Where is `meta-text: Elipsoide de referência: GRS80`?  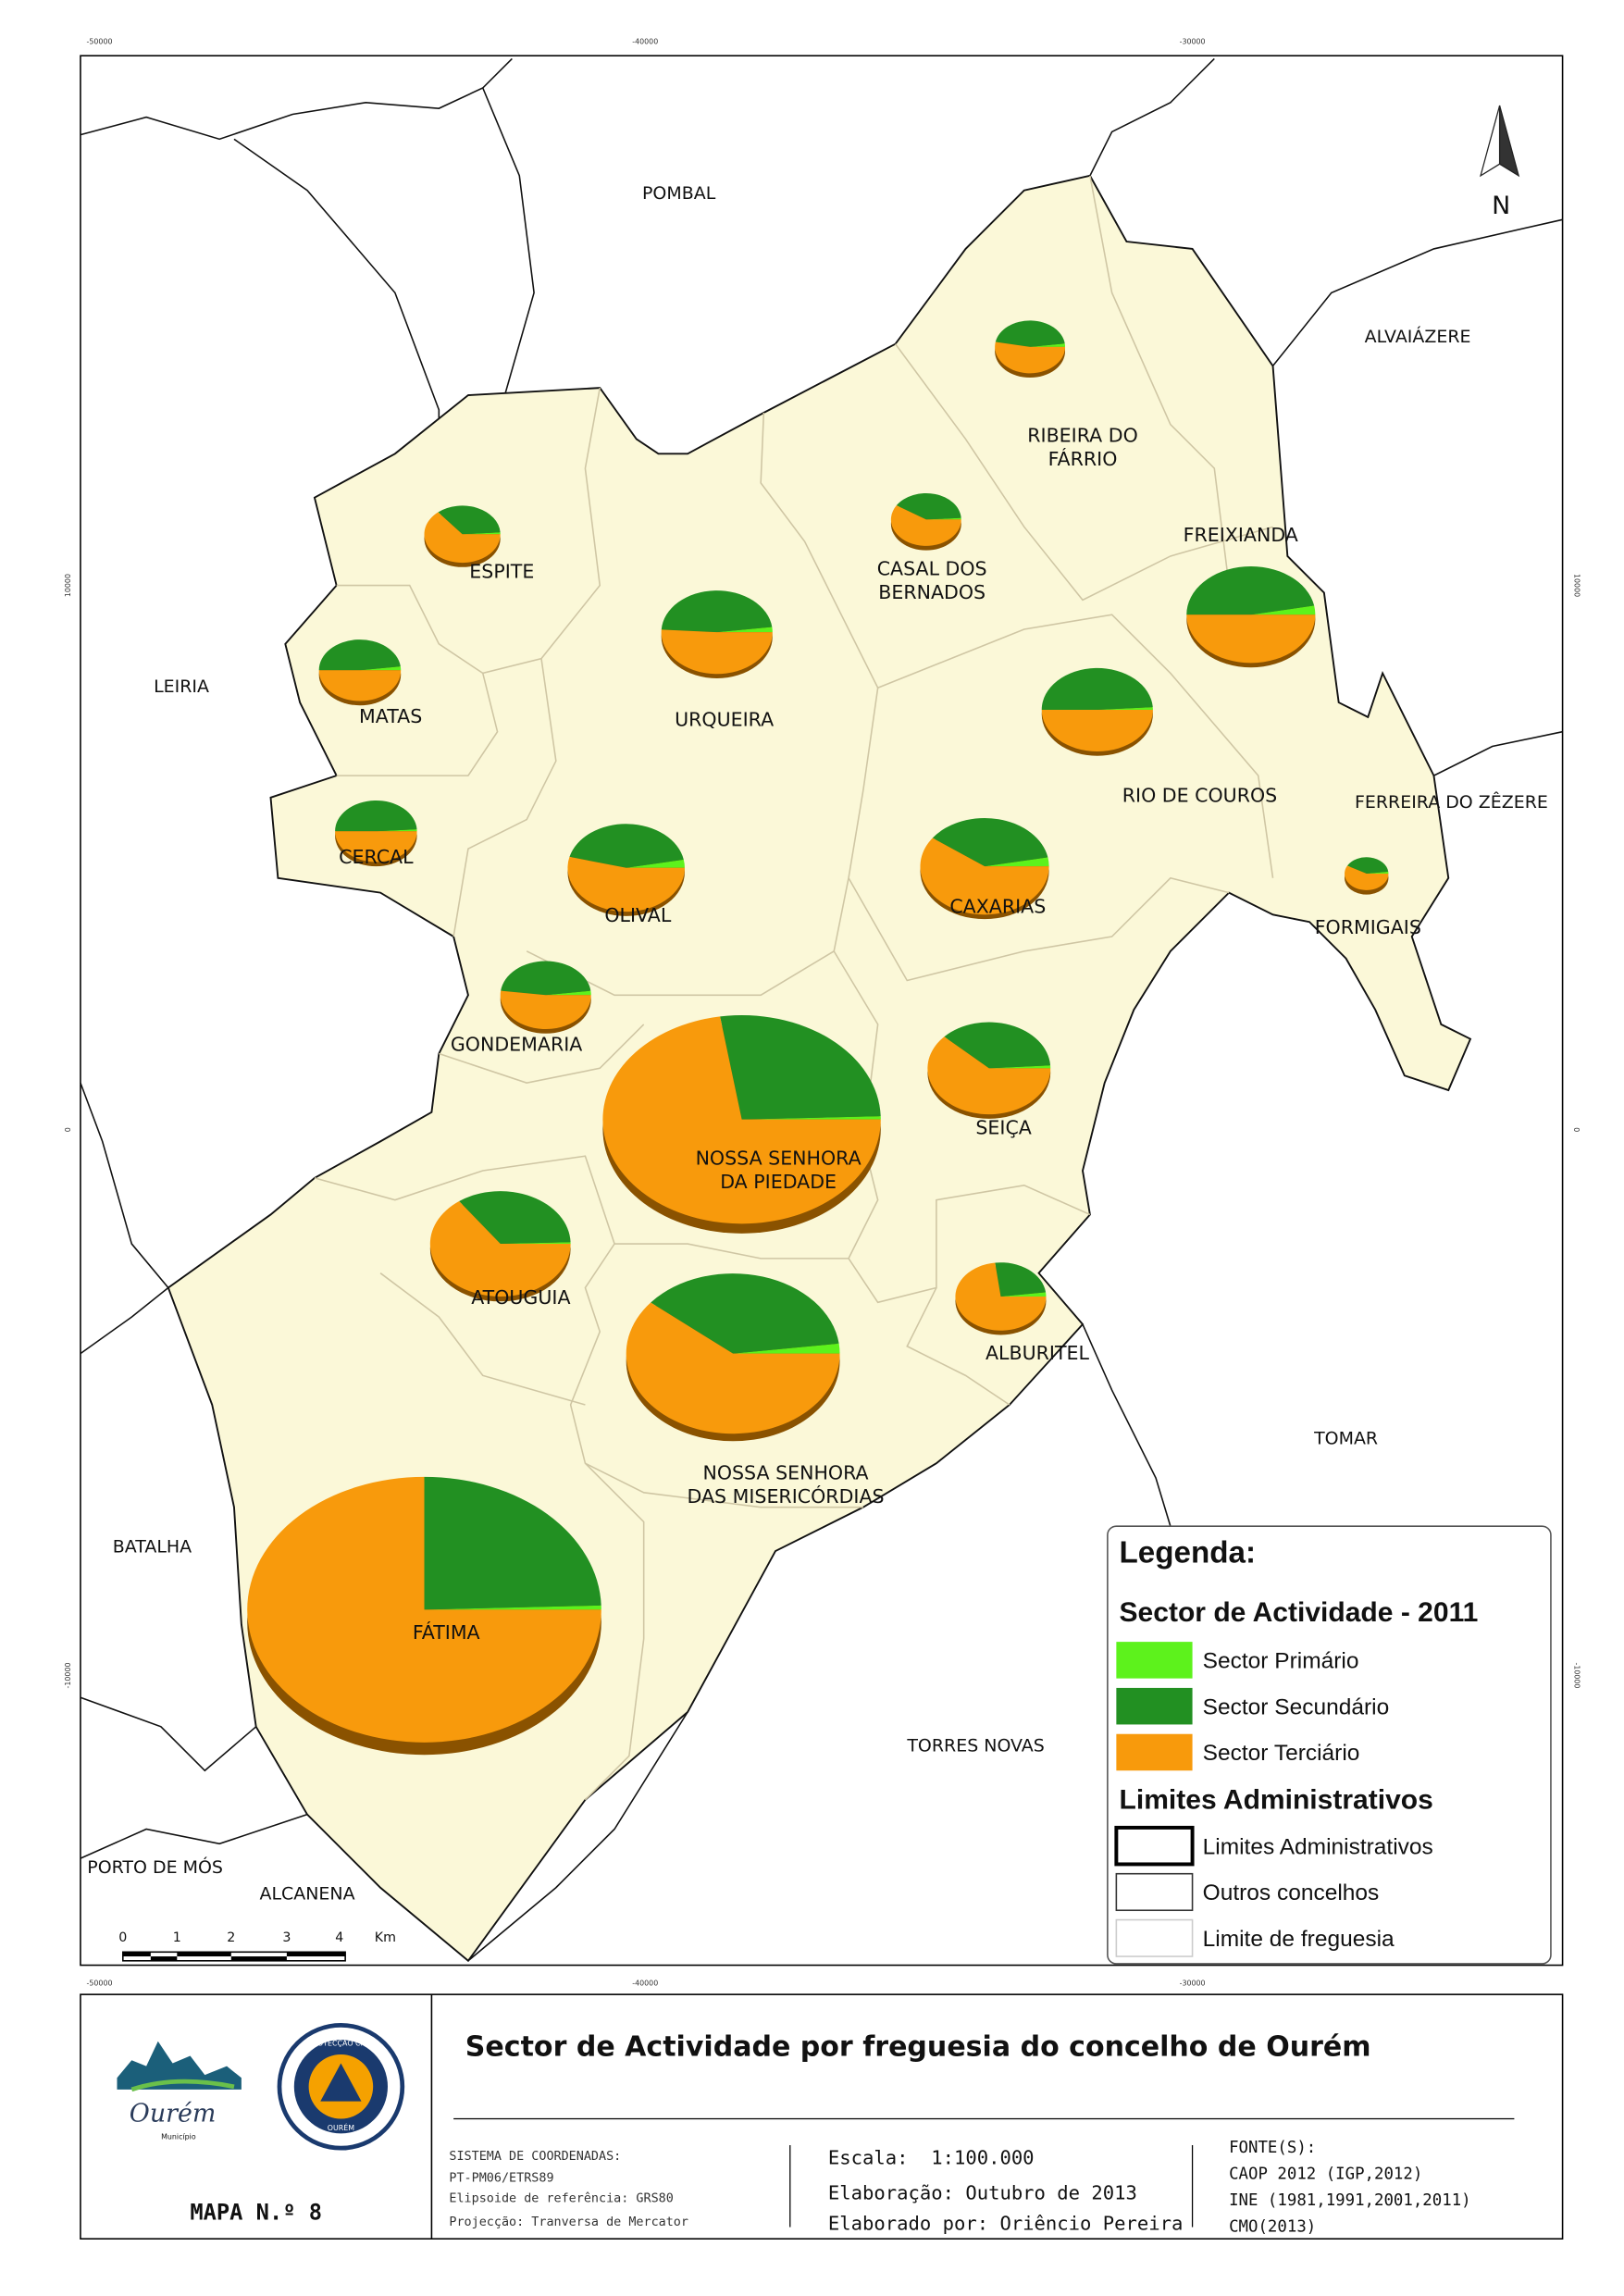
meta-text: Elipsoide de referência: GRS80 is located at coordinates (561, 2199).